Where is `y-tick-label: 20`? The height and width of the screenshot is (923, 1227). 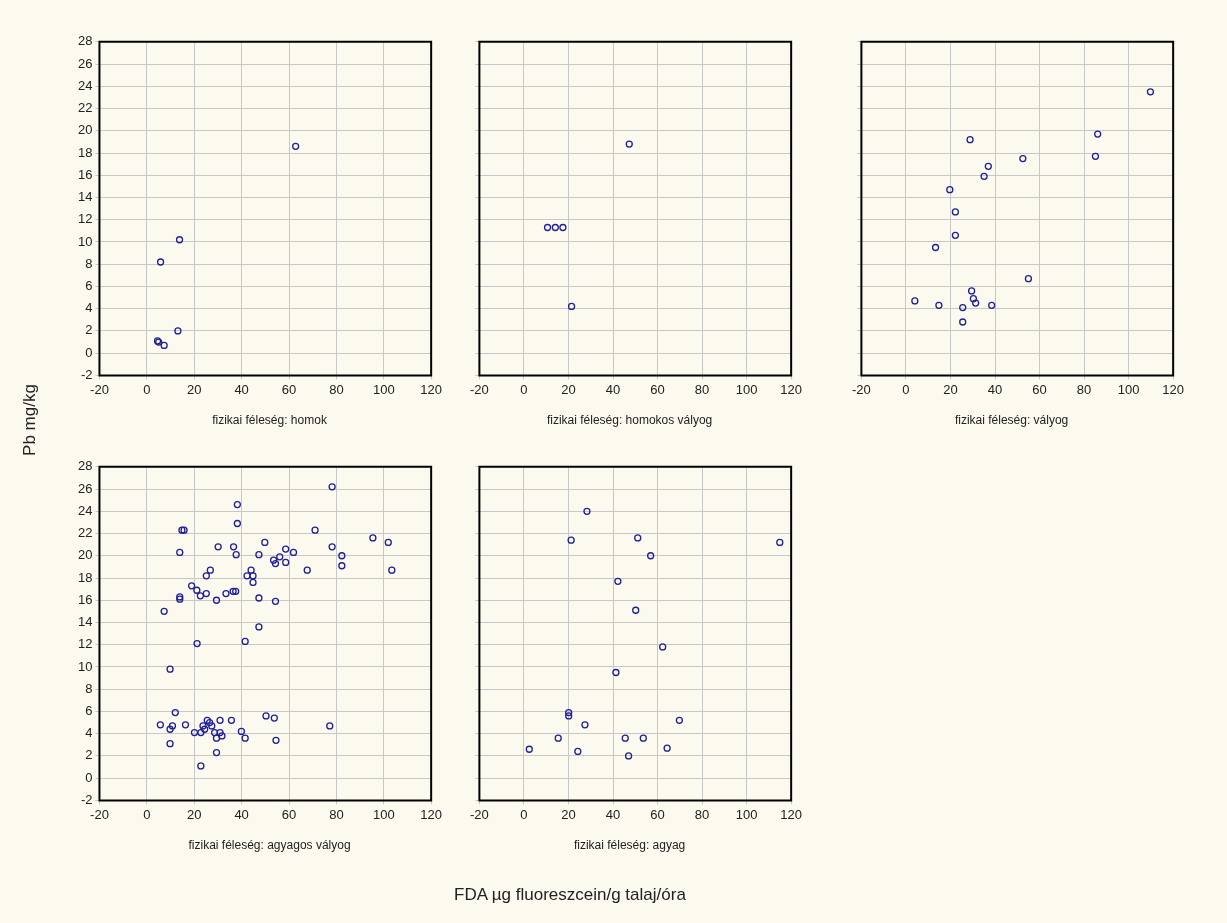 y-tick-label: 20 is located at coordinates (84, 130).